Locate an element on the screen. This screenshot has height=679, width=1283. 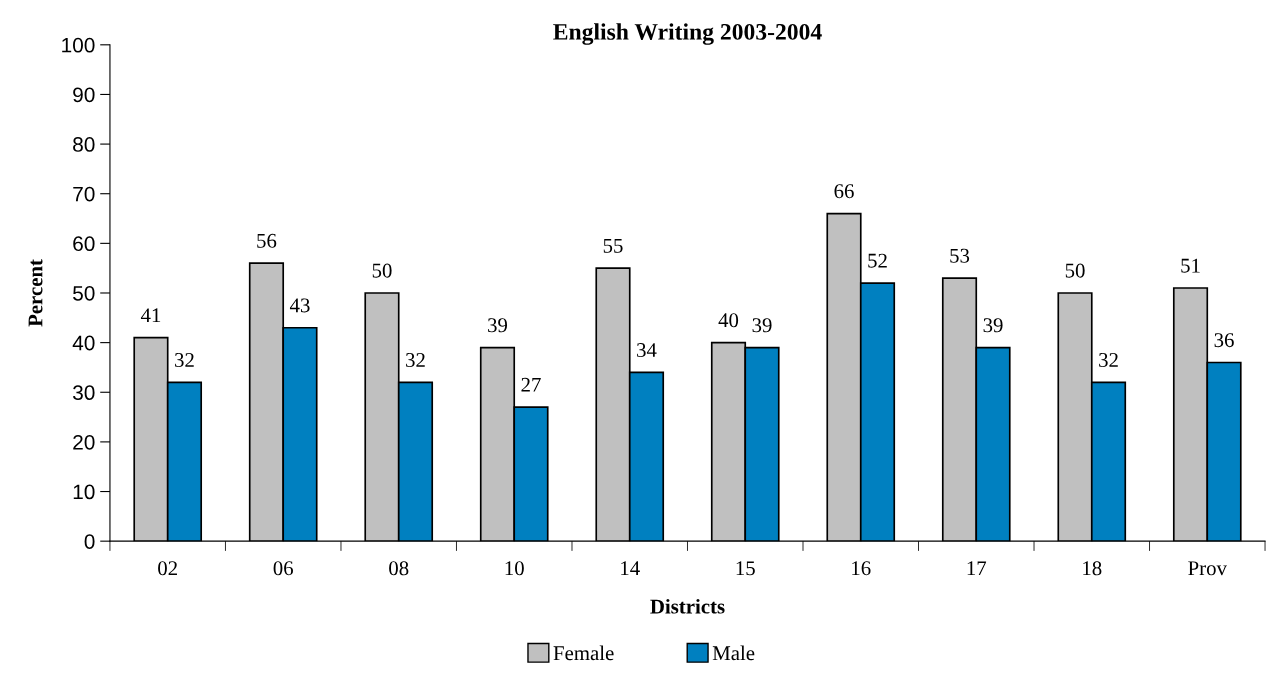
y-tick-label: 90 is located at coordinates (84, 95).